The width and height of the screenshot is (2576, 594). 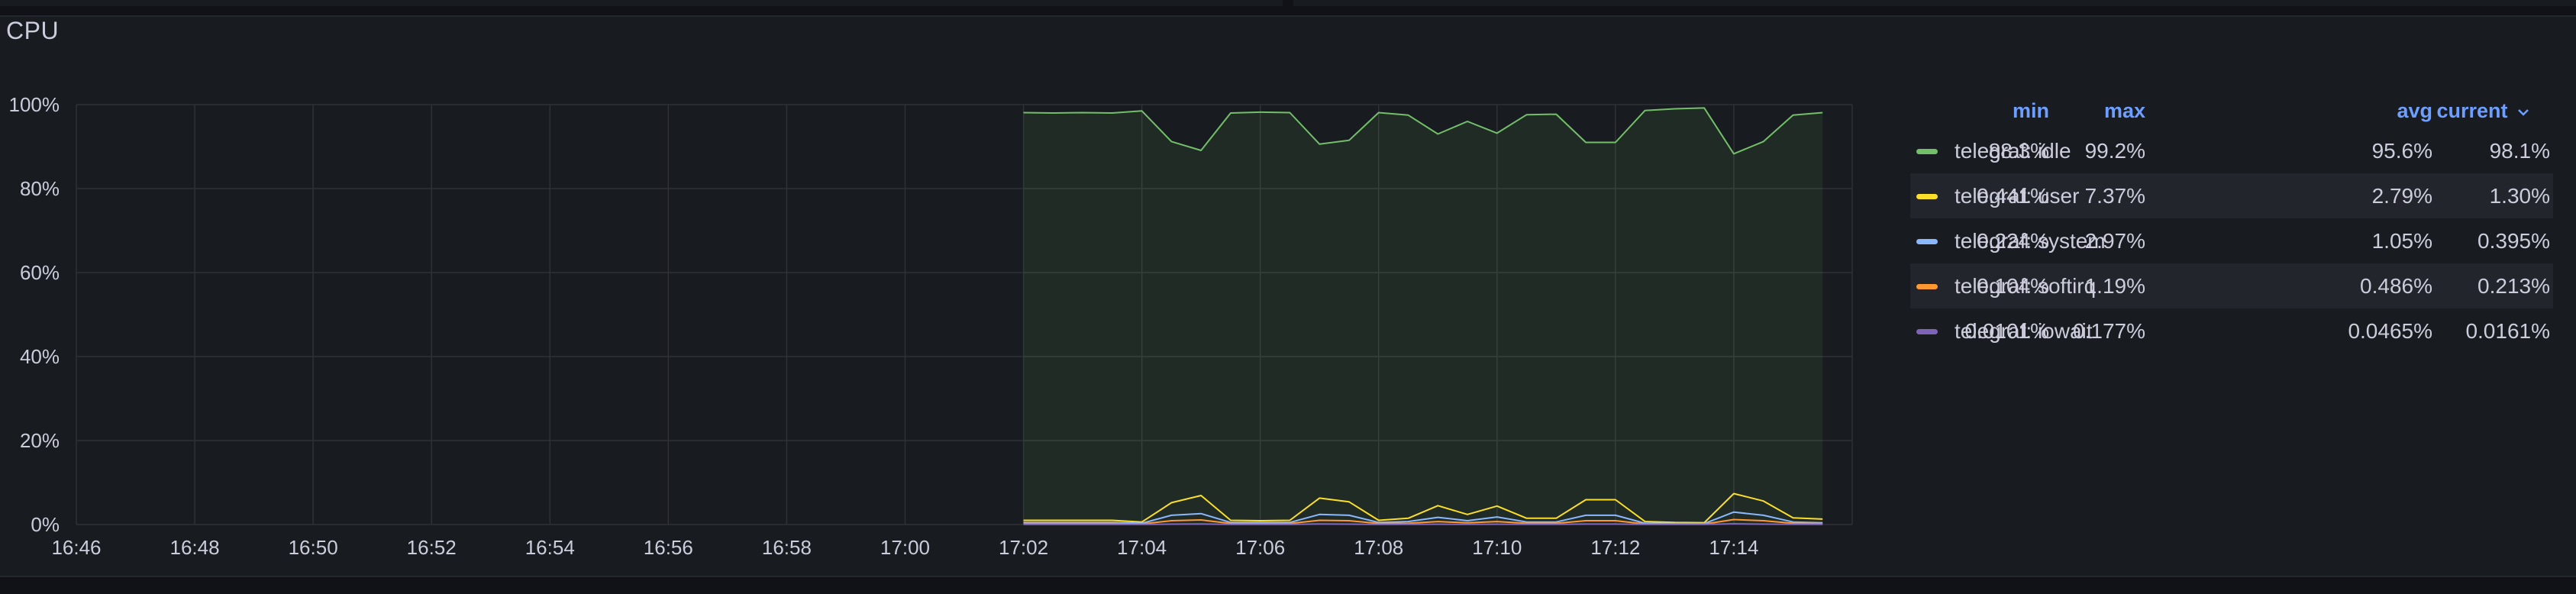 I want to click on x-tick-label: 16:58, so click(x=787, y=547).